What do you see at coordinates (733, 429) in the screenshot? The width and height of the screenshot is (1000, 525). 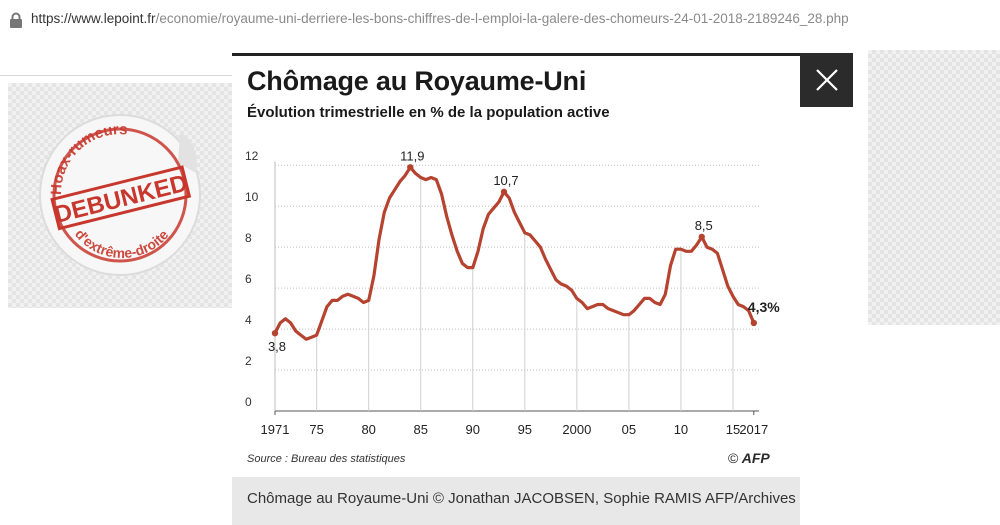 I see `x-tick-label: 15` at bounding box center [733, 429].